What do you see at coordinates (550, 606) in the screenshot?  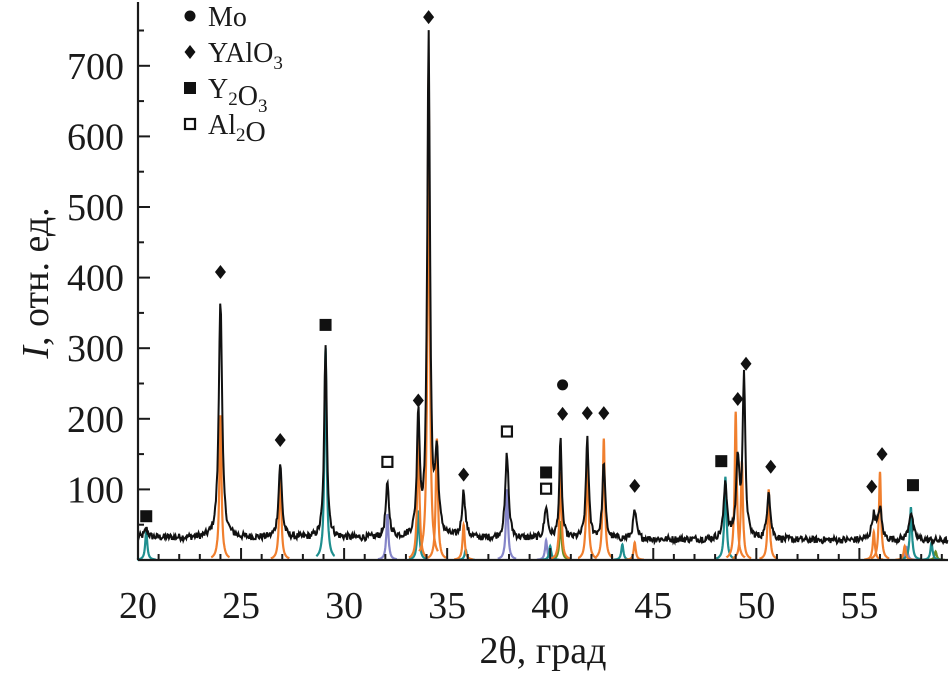 I see `x-tick-label: 40` at bounding box center [550, 606].